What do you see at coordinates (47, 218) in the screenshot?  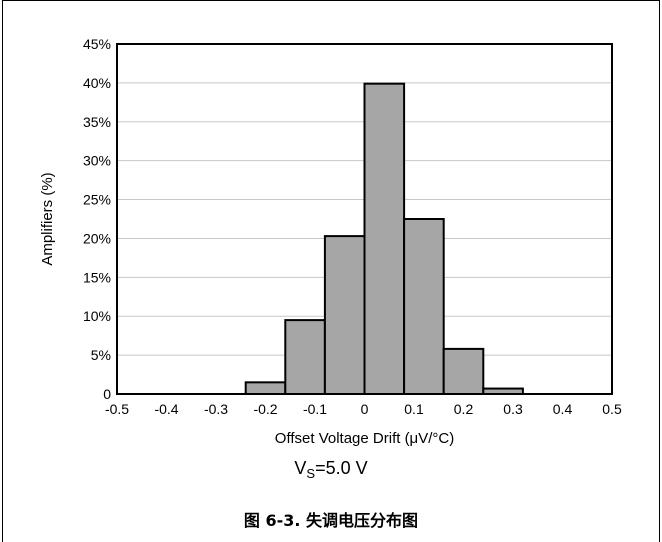 I see `y-axis-title: Amplifiers (%)` at bounding box center [47, 218].